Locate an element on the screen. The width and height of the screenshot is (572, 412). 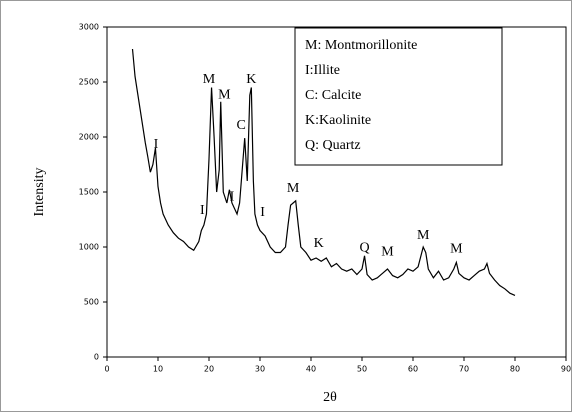
x-tick-label: 10 is located at coordinates (158, 369).